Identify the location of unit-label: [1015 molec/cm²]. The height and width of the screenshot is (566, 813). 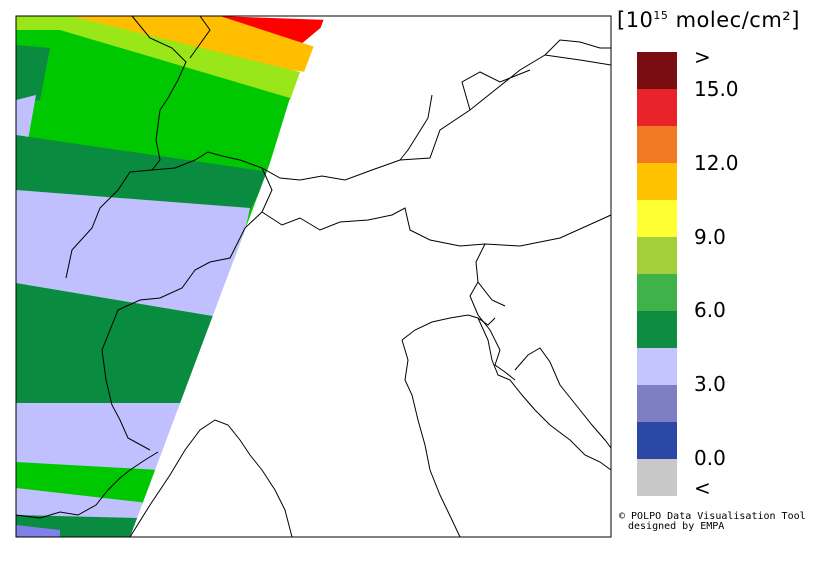
(708, 20).